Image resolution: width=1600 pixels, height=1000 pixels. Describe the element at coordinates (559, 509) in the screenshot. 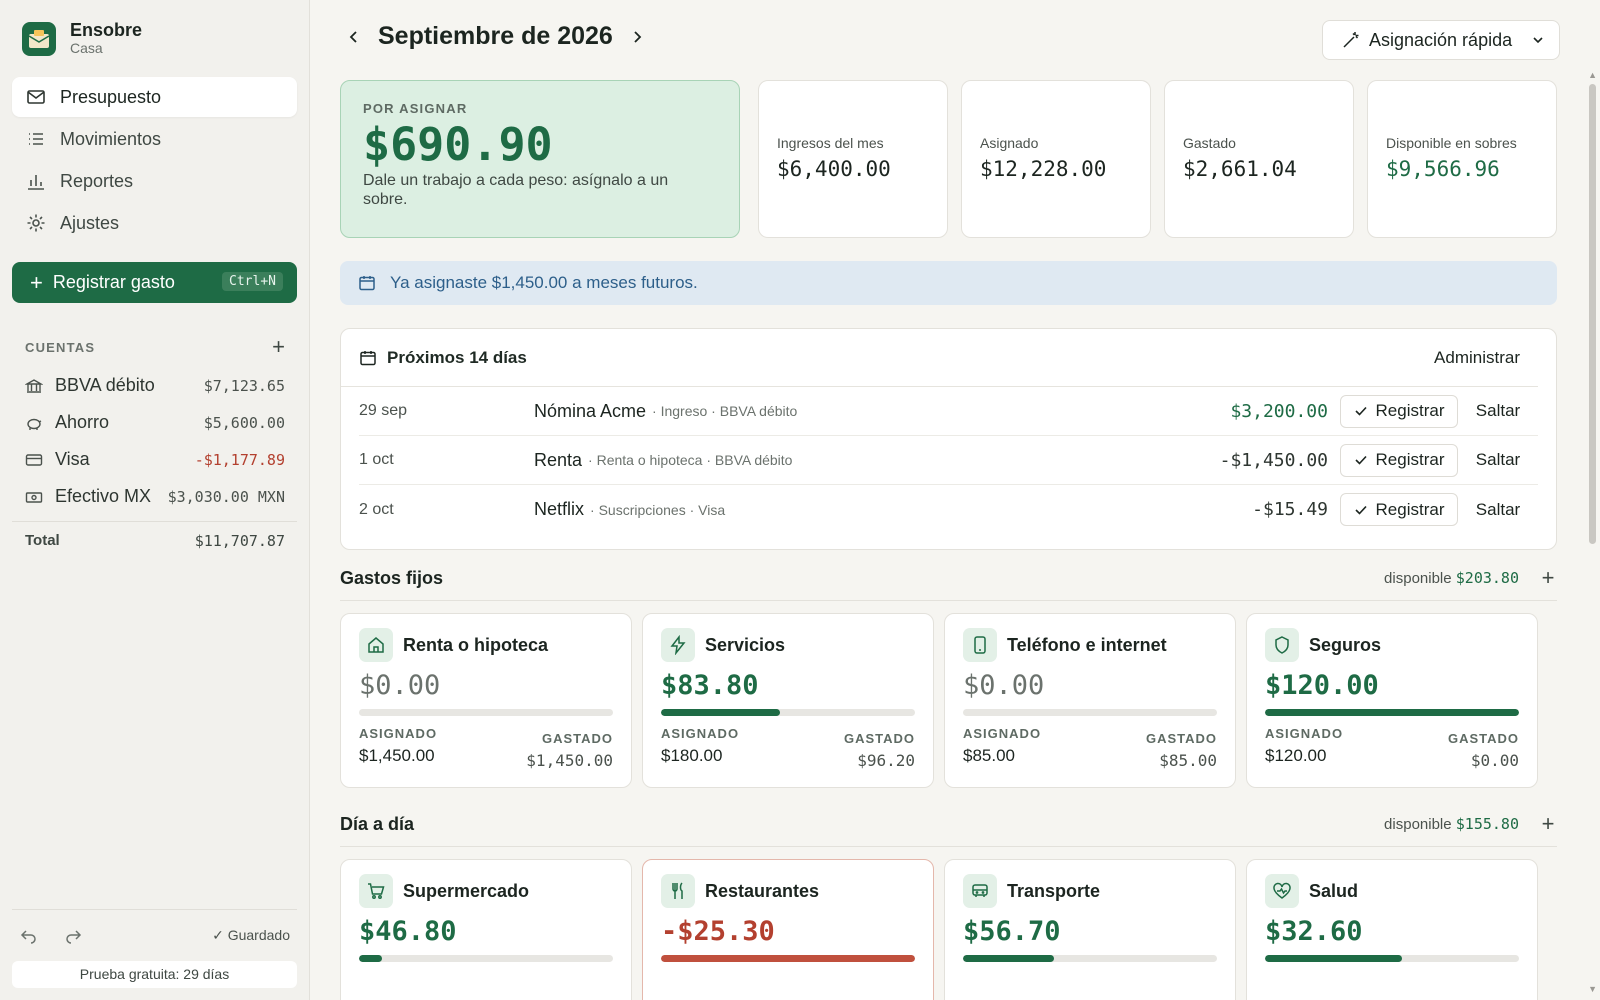

I see `upcoming-name: Netflix` at that location.